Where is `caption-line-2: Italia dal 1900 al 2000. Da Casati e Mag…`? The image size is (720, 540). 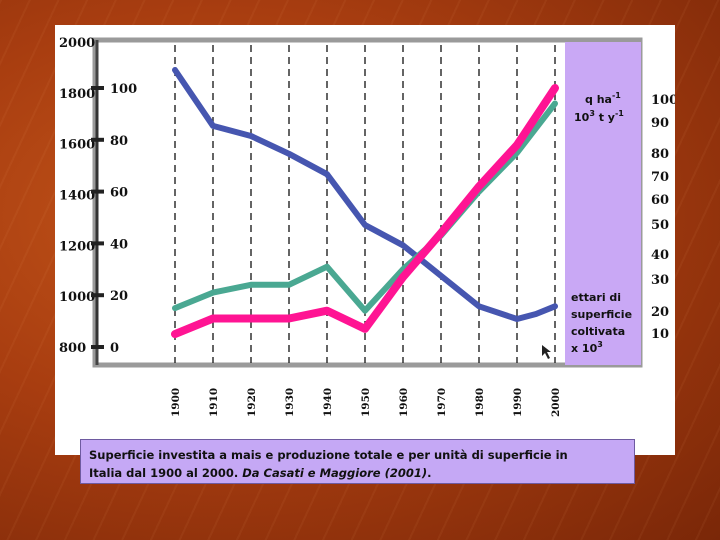
caption-line-2: Italia dal 1900 al 2000. Da Casati e Mag… is located at coordinates (260, 473).